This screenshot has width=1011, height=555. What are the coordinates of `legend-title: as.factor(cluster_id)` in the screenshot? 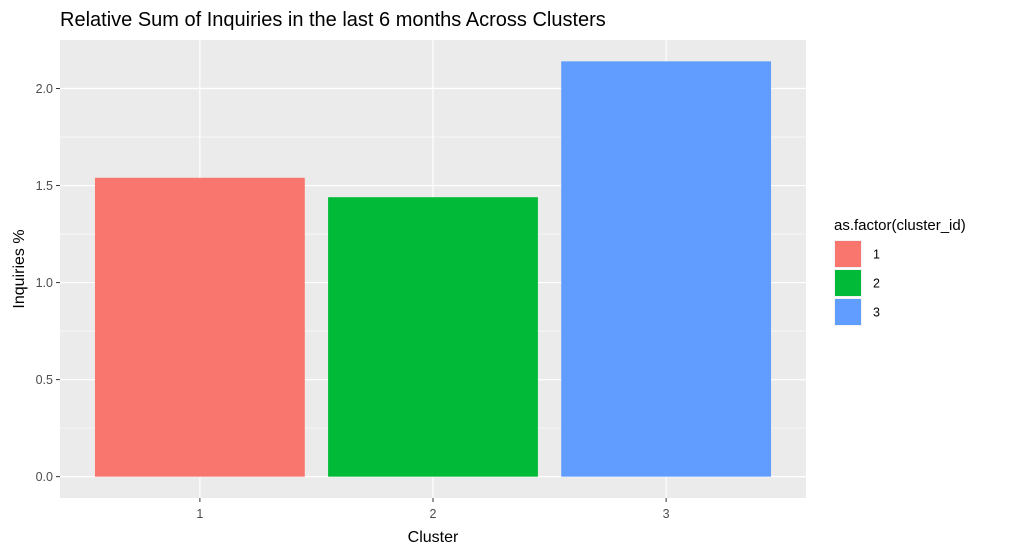 It's located at (900, 225).